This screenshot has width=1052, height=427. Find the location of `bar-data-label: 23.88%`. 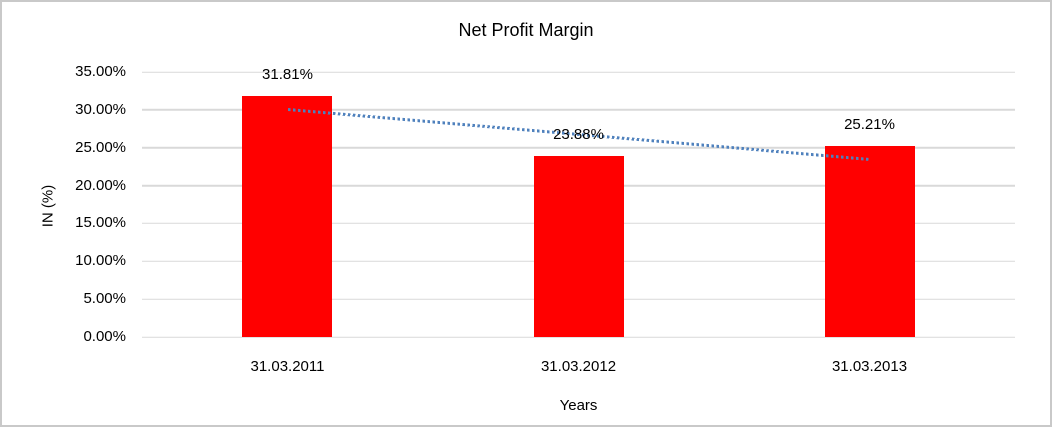

bar-data-label: 23.88% is located at coordinates (578, 135).